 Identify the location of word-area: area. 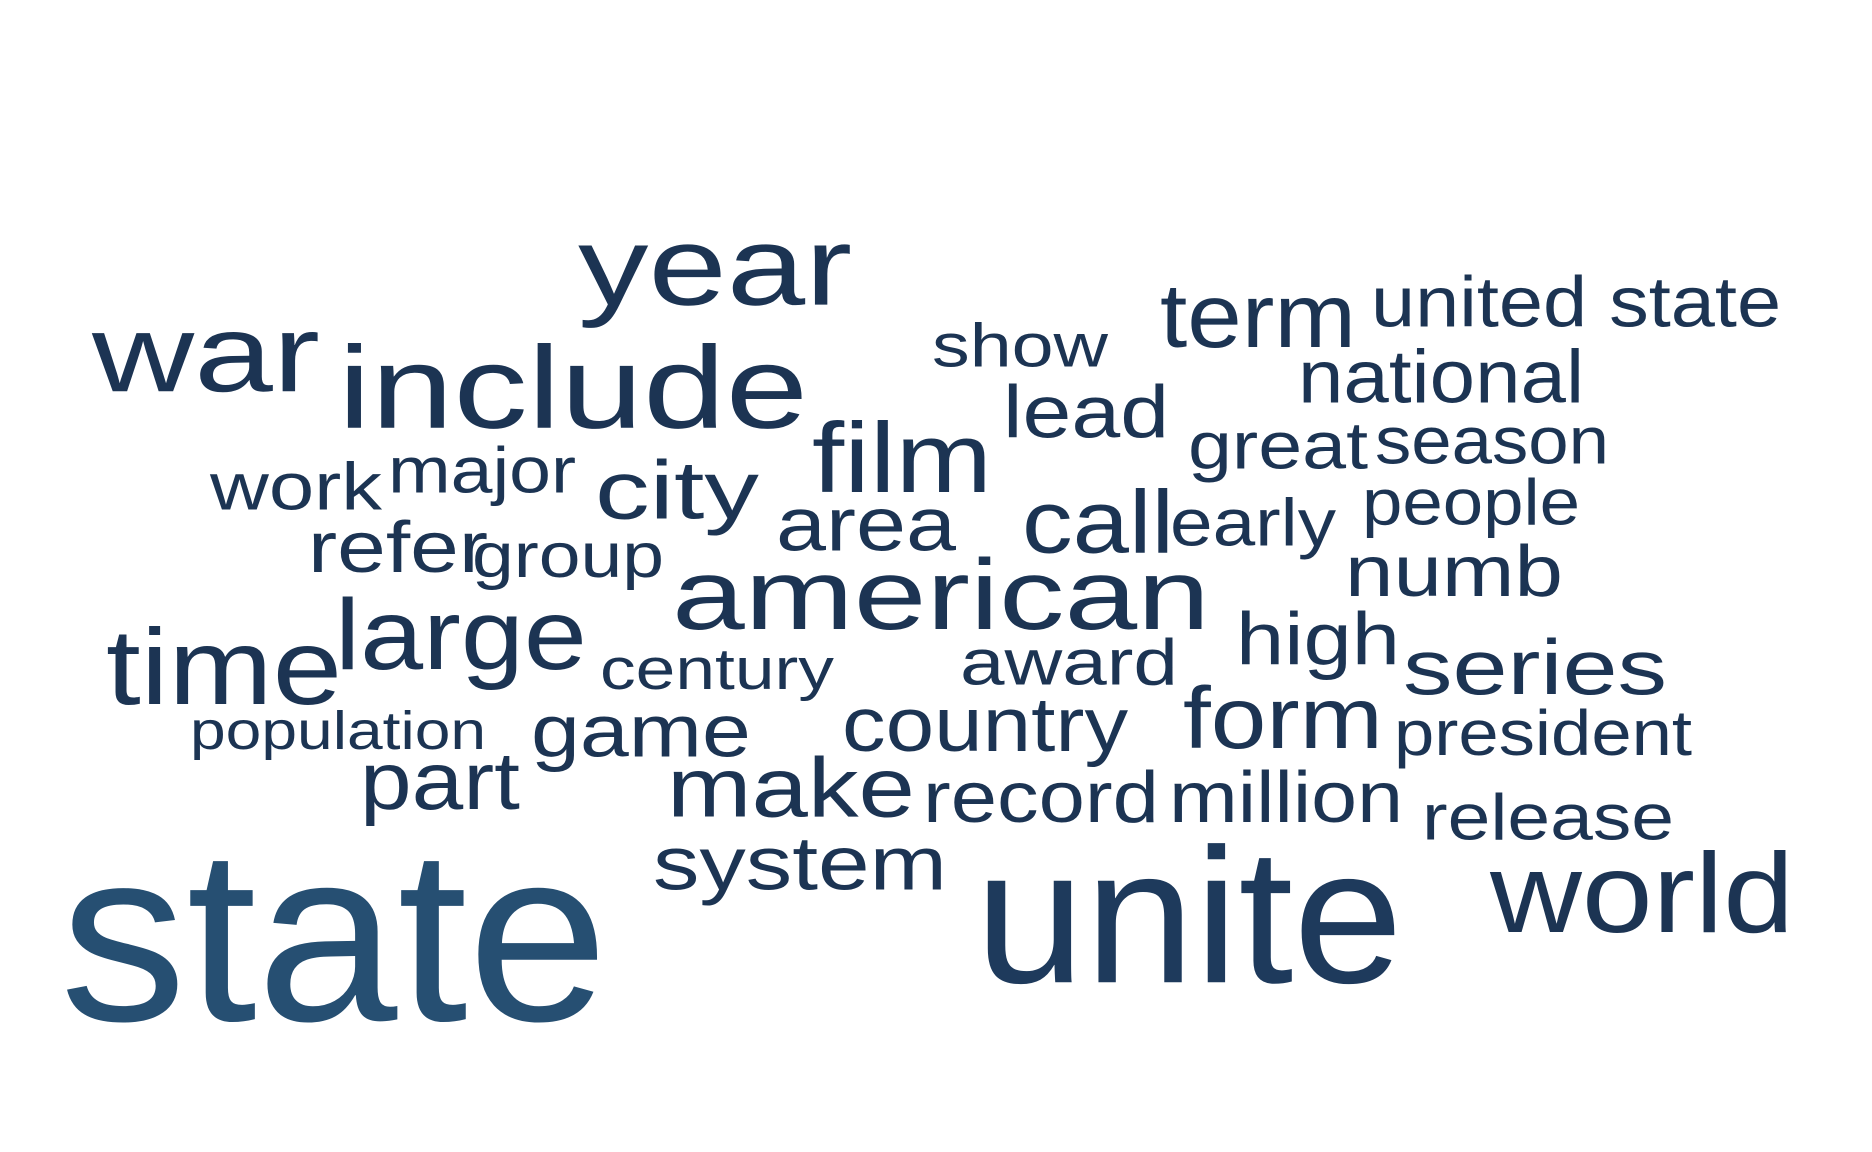
(866, 525).